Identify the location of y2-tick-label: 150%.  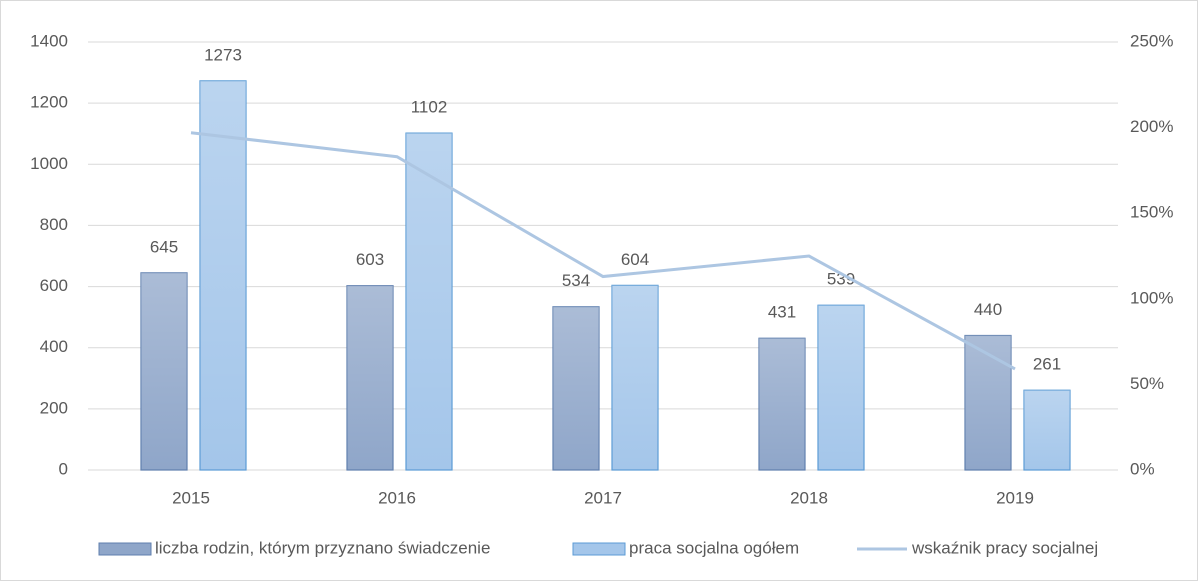
(1151, 212).